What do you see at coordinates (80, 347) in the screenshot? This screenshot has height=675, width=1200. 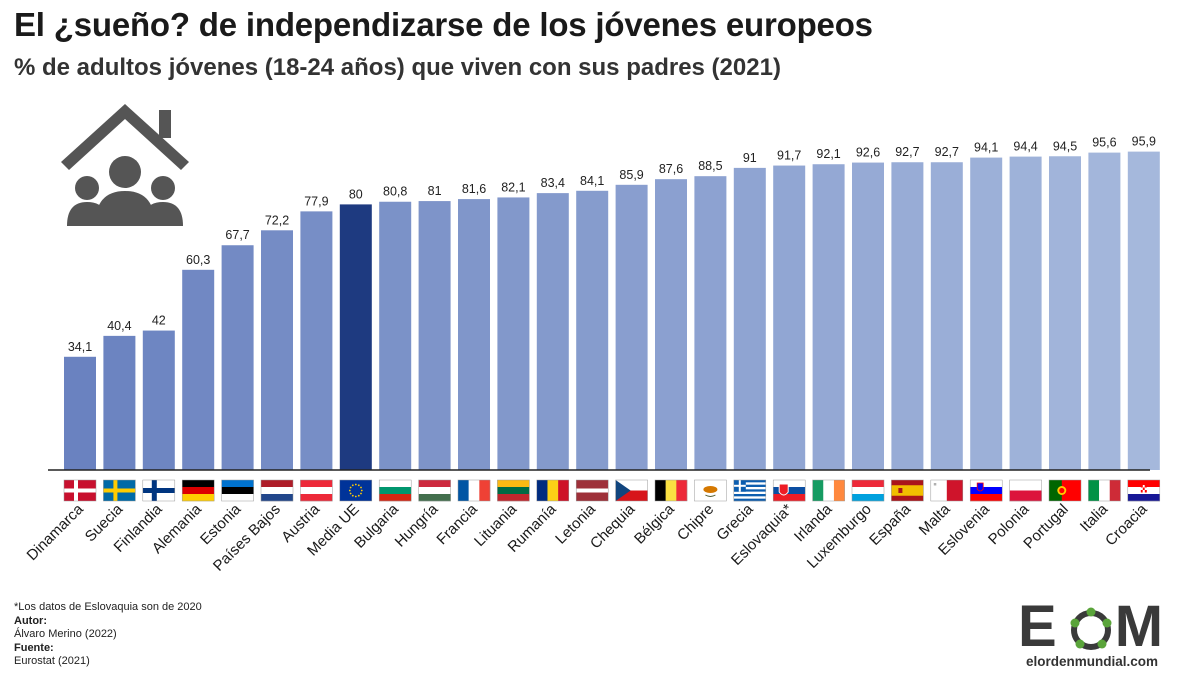 I see `value-label-dinamarca: 34,1` at bounding box center [80, 347].